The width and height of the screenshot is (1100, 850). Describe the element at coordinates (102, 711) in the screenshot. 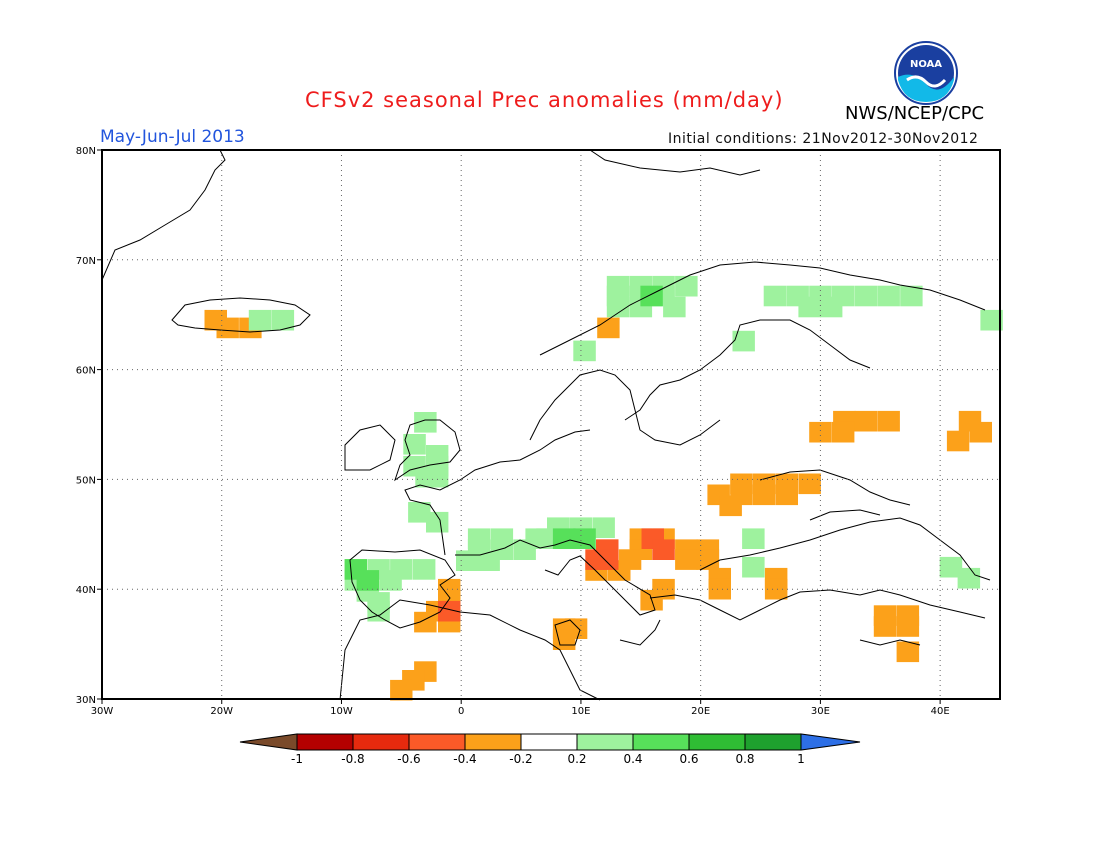

I see `x-tick-label: 30W` at that location.